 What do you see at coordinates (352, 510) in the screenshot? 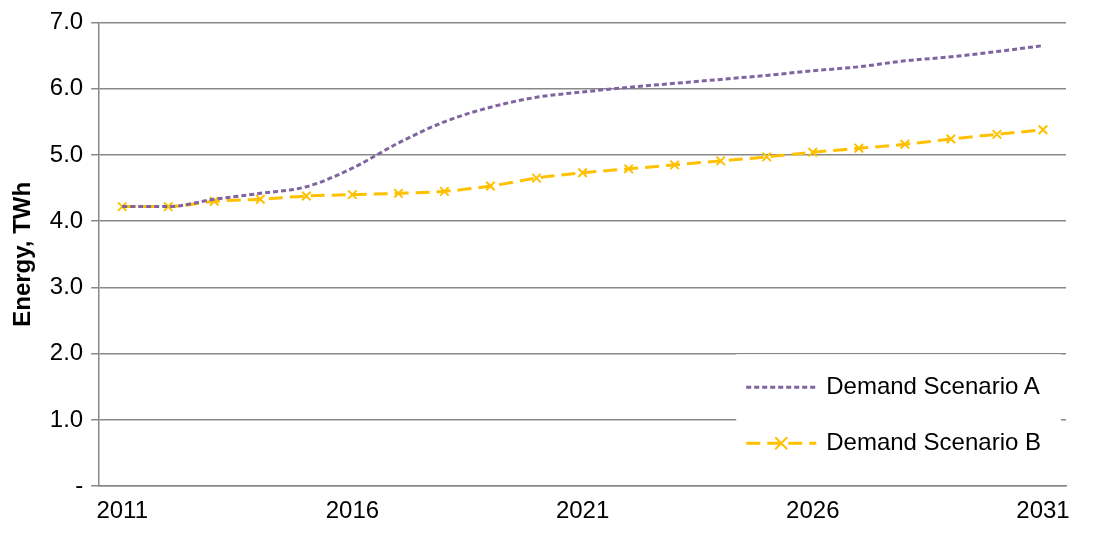
I see `x-tick-label: 2016` at bounding box center [352, 510].